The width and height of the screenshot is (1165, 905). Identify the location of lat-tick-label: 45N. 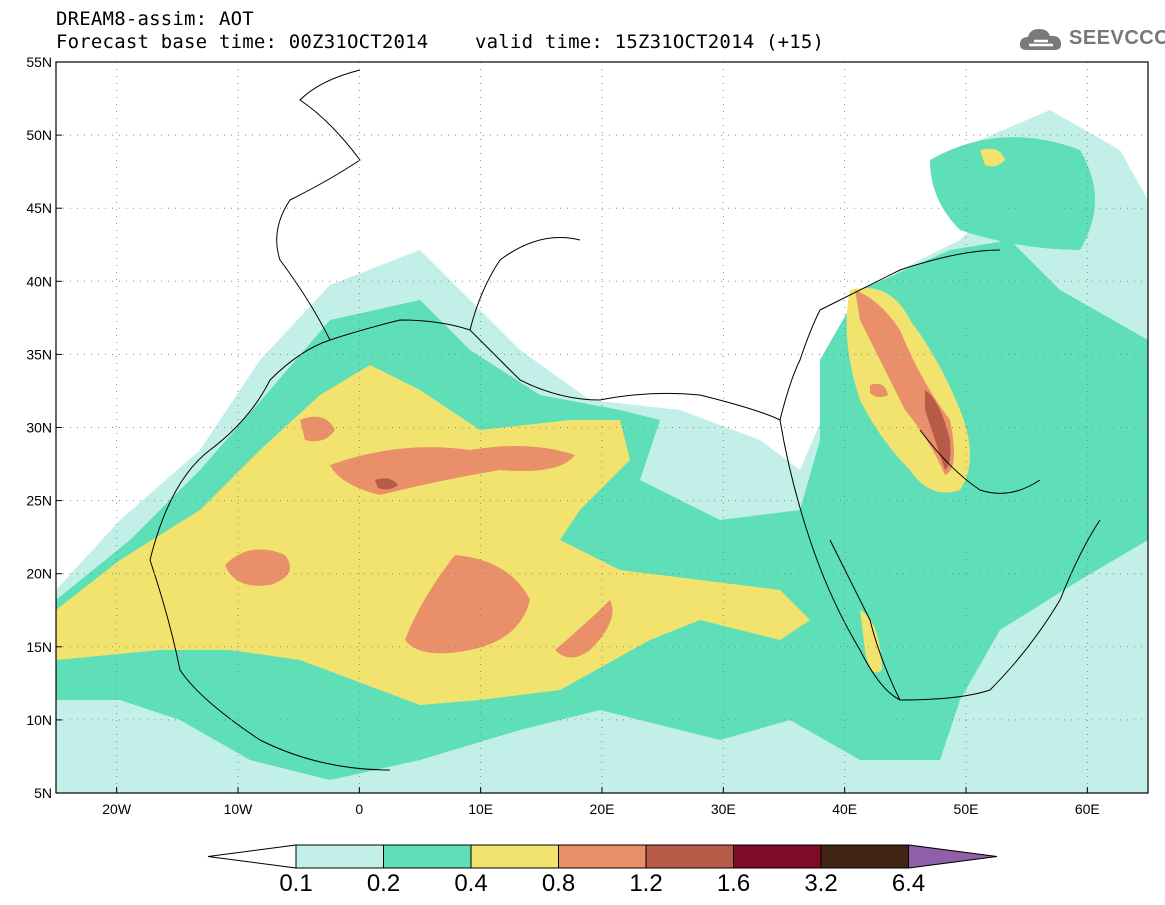
(39, 208).